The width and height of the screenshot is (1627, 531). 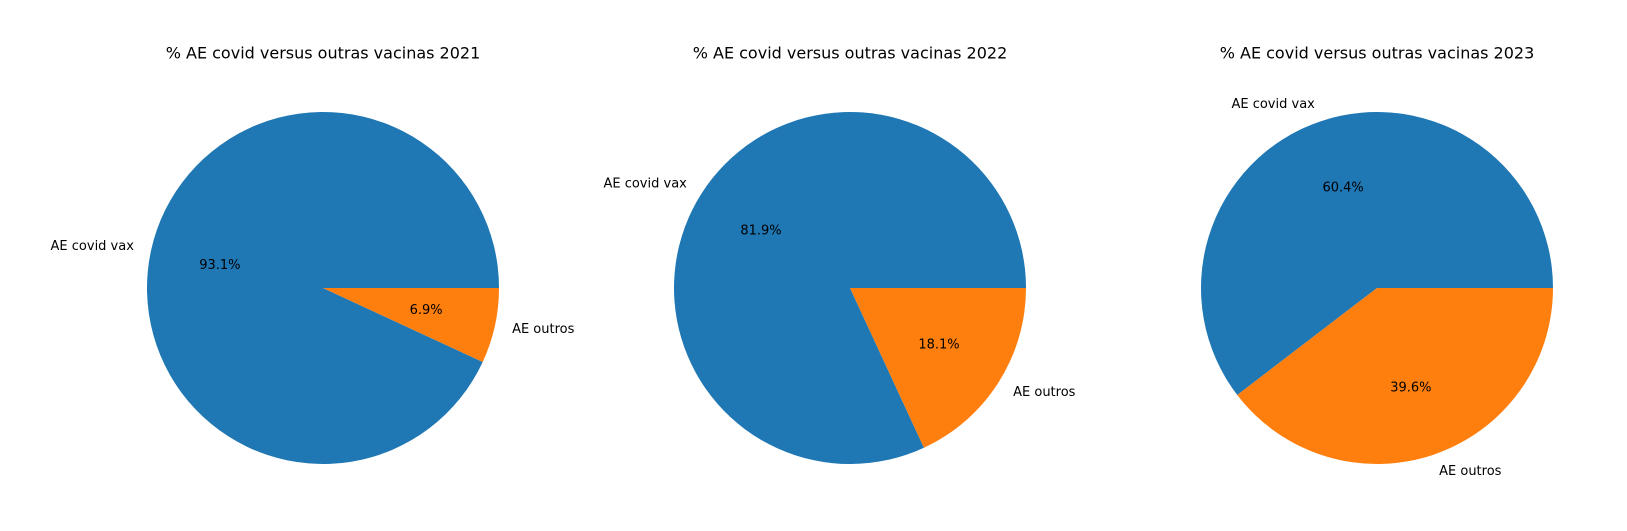 What do you see at coordinates (850, 53) in the screenshot?
I see `chart-title: % AE covid versus outras vacinas 2022` at bounding box center [850, 53].